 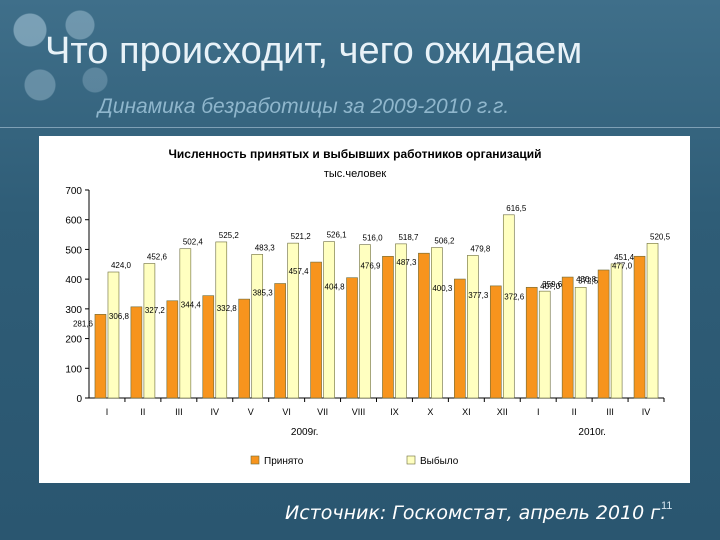 I want to click on data-label: 424,0, so click(x=121, y=265).